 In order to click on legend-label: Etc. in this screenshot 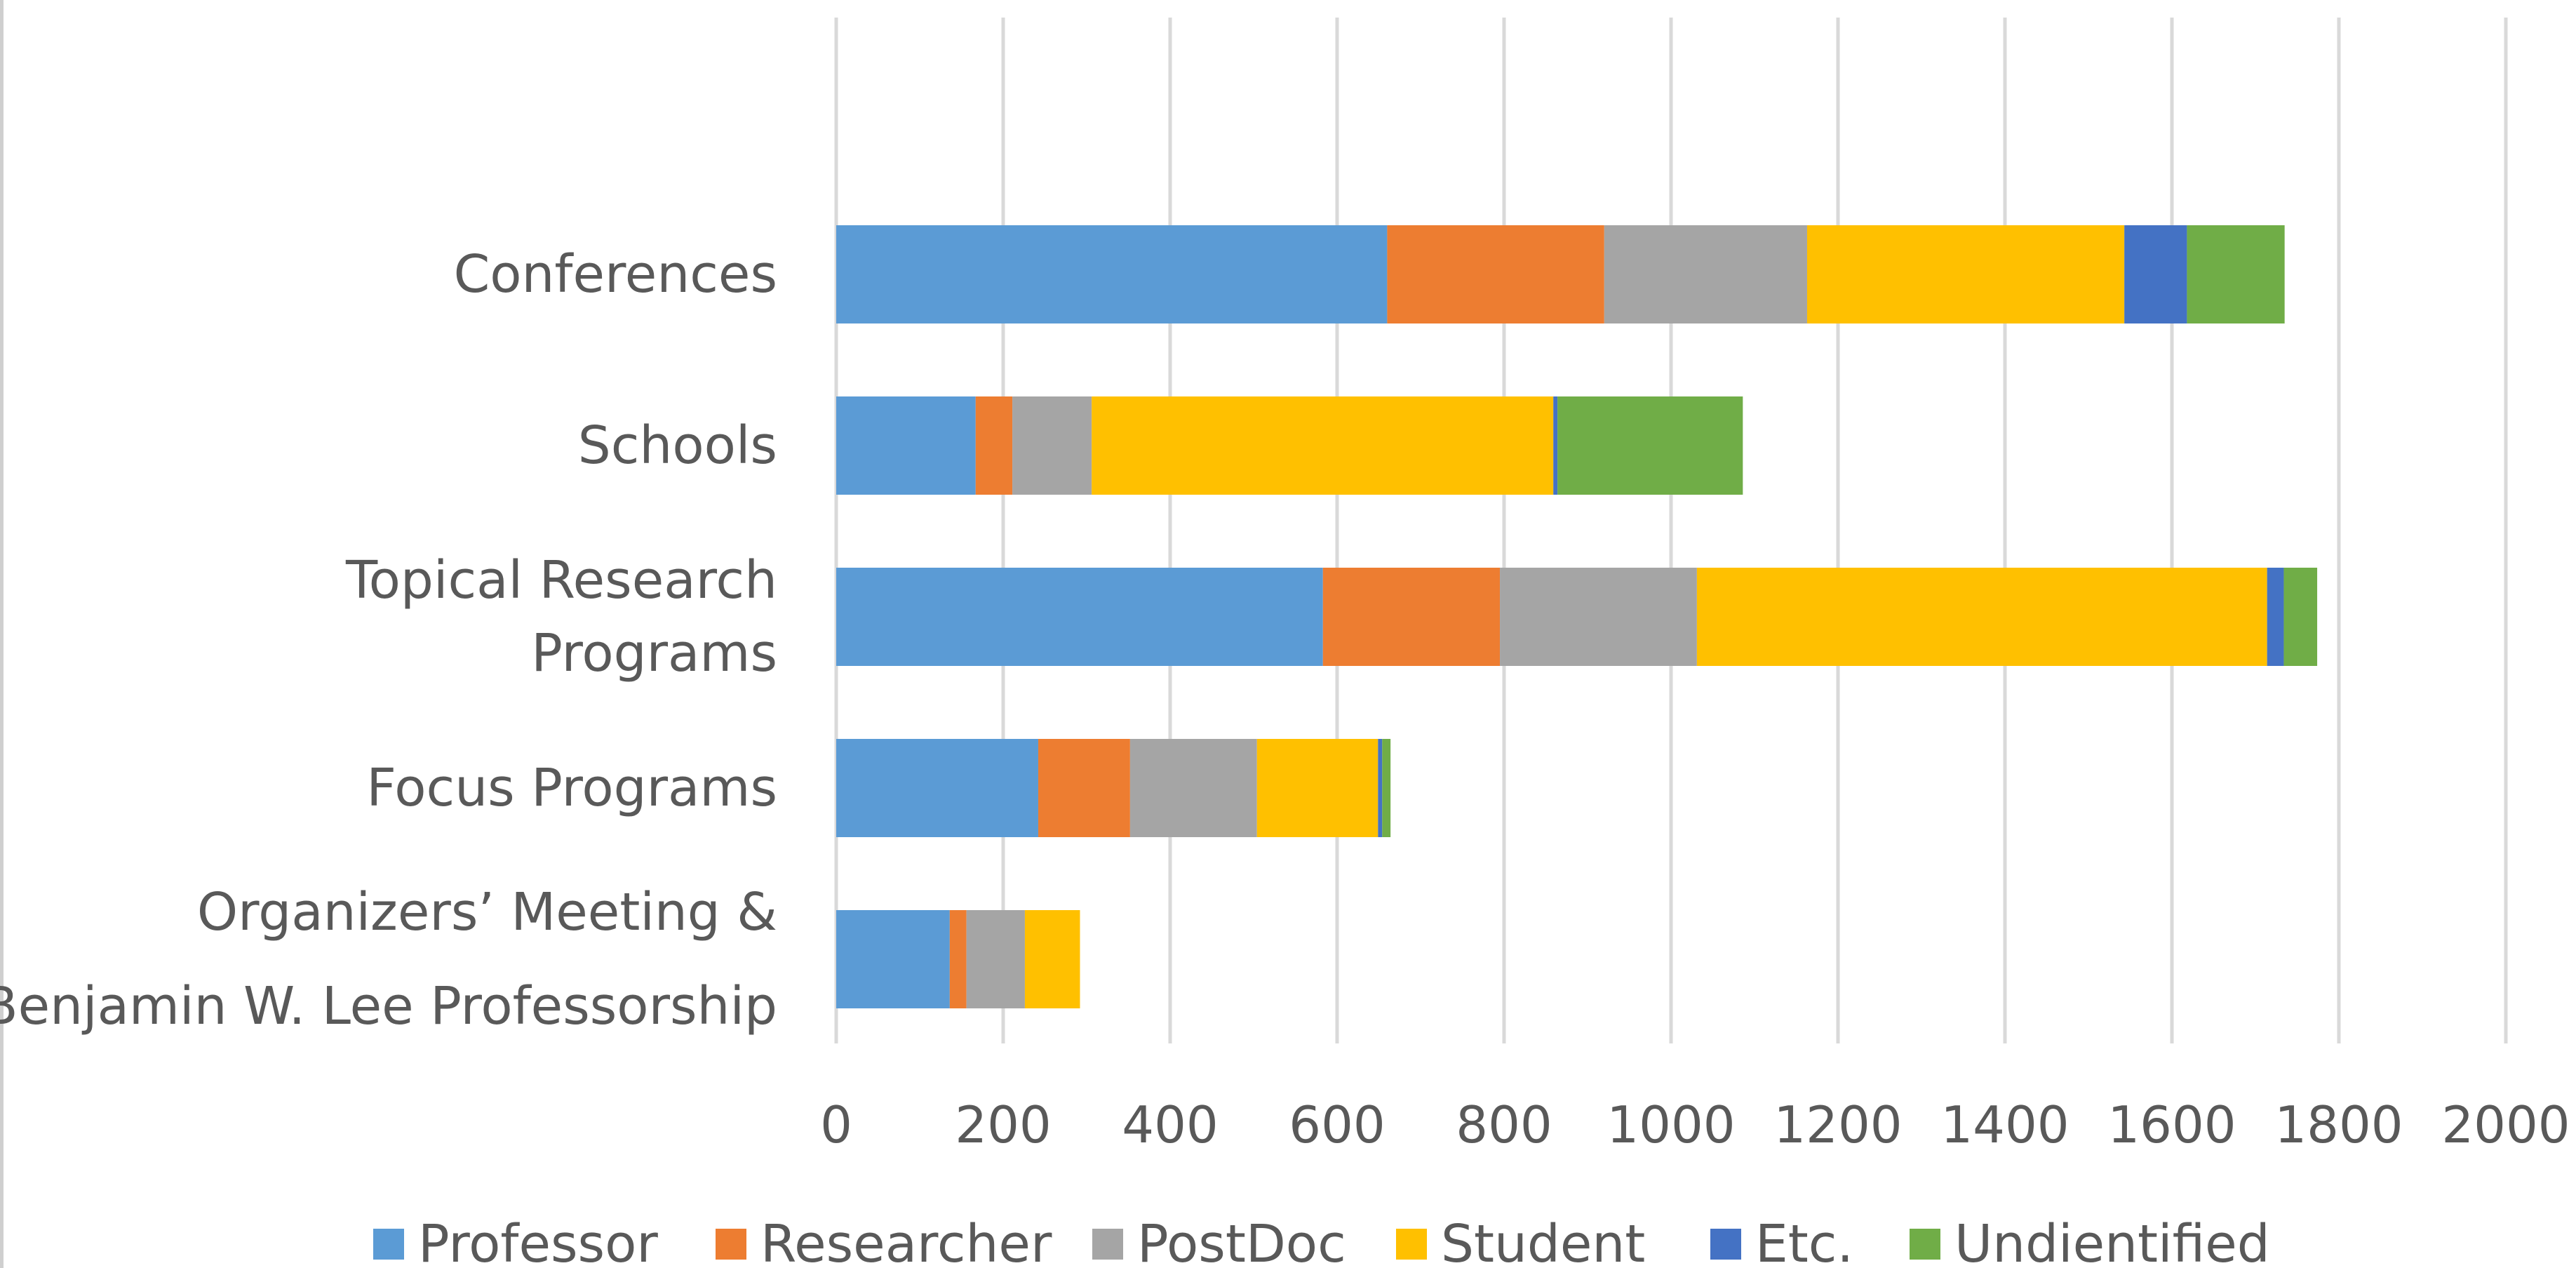, I will do `click(1804, 1241)`.